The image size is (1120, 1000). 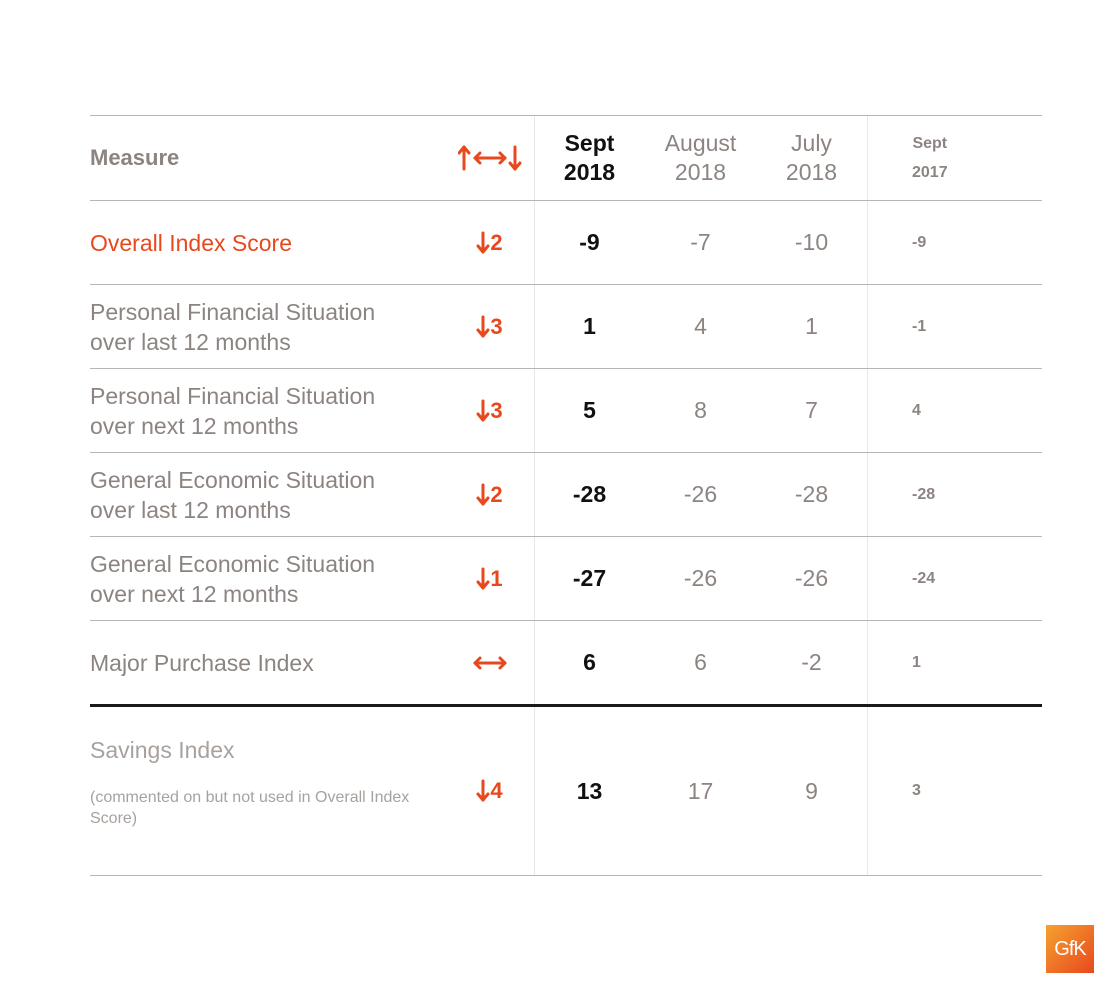 I want to click on value-august-2018: -7, so click(x=700, y=242).